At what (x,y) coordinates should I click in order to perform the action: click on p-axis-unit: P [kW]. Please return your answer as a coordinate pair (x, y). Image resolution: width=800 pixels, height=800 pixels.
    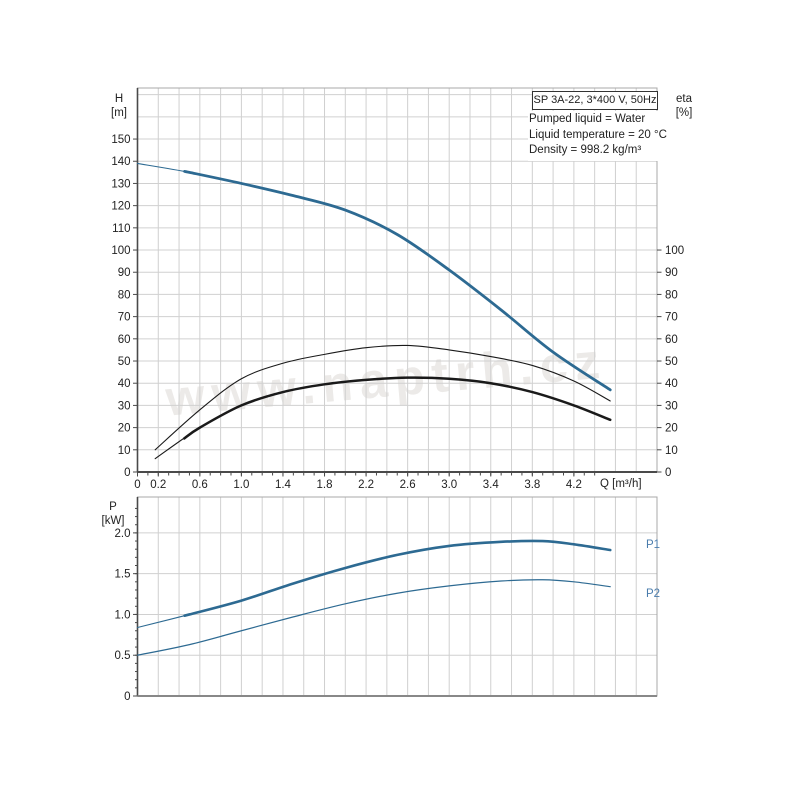
    Looking at the image, I should click on (113, 514).